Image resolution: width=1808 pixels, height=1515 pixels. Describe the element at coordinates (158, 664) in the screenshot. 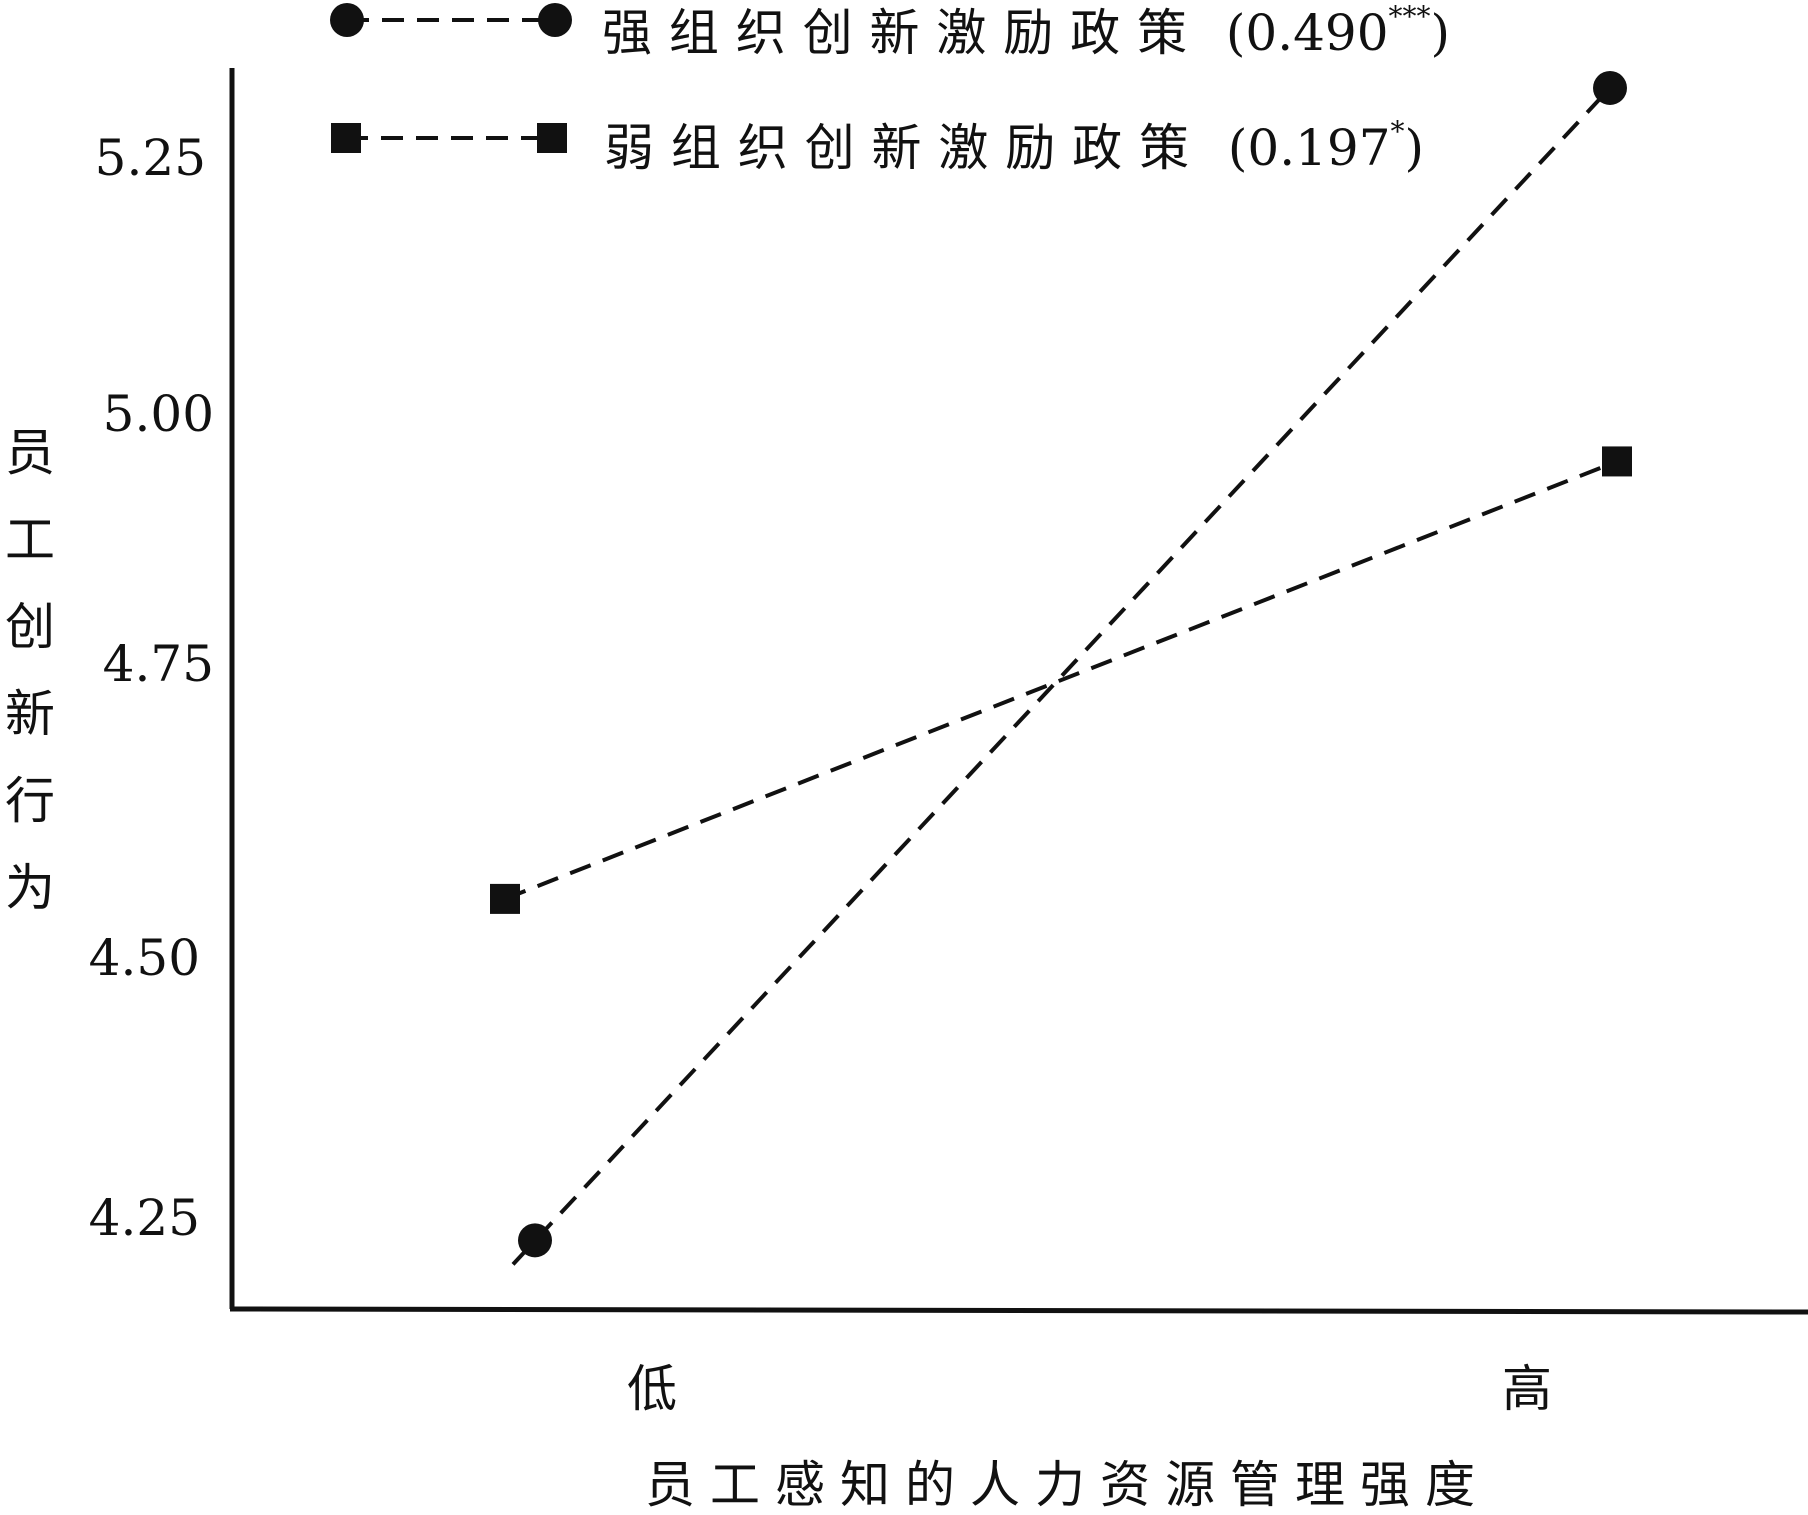

I see `y-tick-label: 4.75` at that location.